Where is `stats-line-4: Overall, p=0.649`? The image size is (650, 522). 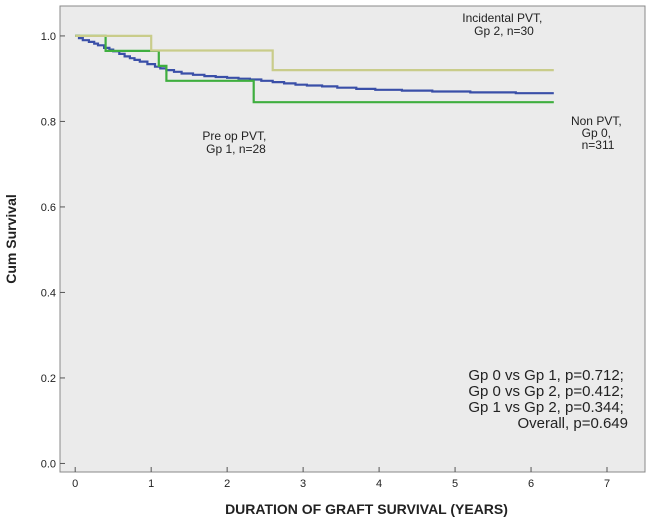 stats-line-4: Overall, p=0.649 is located at coordinates (573, 423).